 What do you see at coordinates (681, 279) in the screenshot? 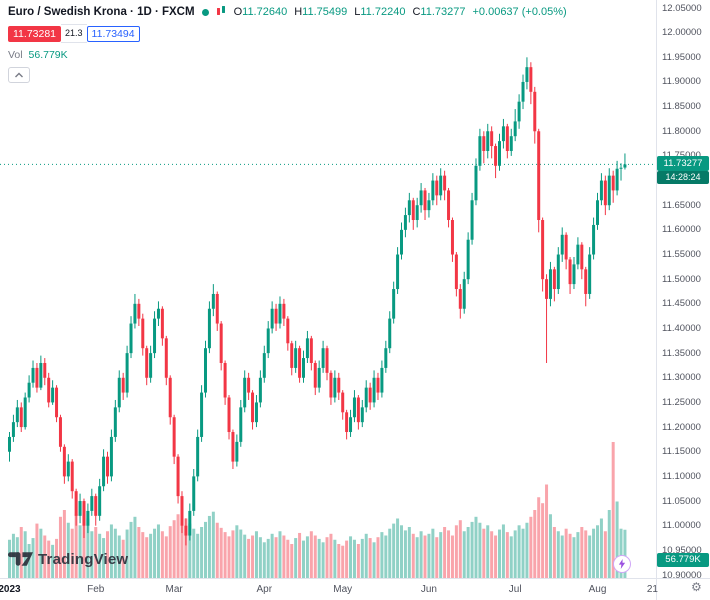
I see `price-axis-label: 11.50000` at bounding box center [681, 279].